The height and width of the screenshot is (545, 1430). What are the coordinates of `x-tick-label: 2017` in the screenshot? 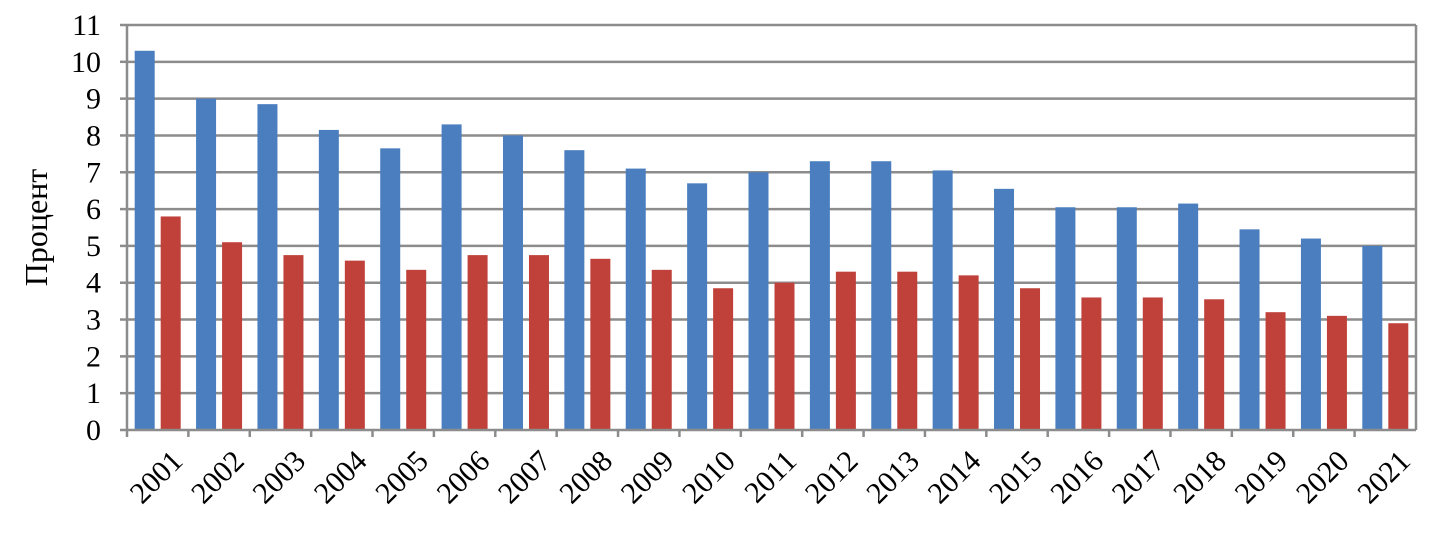 It's located at (1139, 477).